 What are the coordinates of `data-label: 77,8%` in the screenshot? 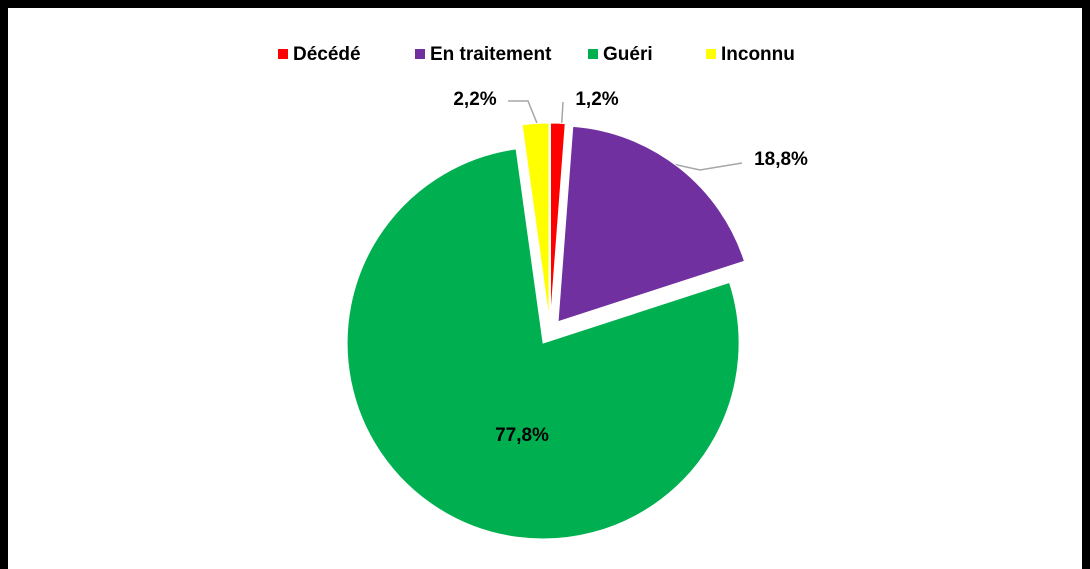 It's located at (522, 435).